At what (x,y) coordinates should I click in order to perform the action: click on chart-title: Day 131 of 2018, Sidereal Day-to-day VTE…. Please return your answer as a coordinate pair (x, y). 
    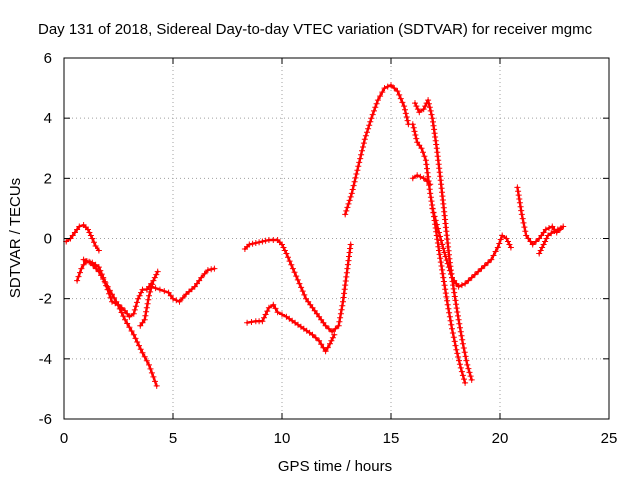
    Looking at the image, I should click on (315, 29).